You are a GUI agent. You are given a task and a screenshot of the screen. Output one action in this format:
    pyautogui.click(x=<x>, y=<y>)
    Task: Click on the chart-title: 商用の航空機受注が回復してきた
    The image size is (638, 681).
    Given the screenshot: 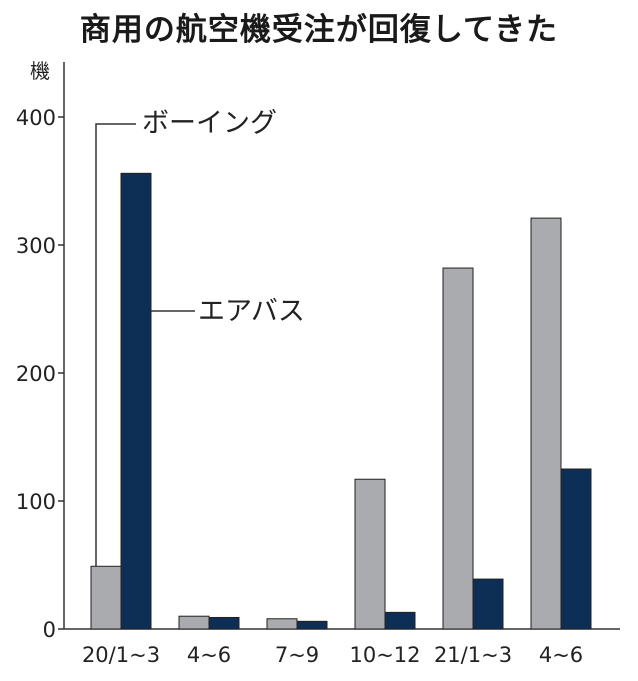 What is the action you would take?
    pyautogui.click(x=319, y=30)
    